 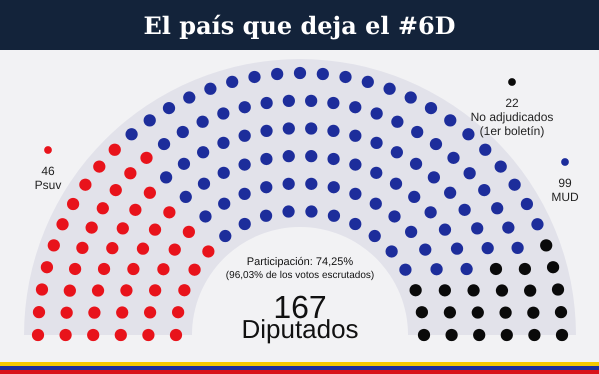 I want to click on data-label: 22, so click(x=512, y=103).